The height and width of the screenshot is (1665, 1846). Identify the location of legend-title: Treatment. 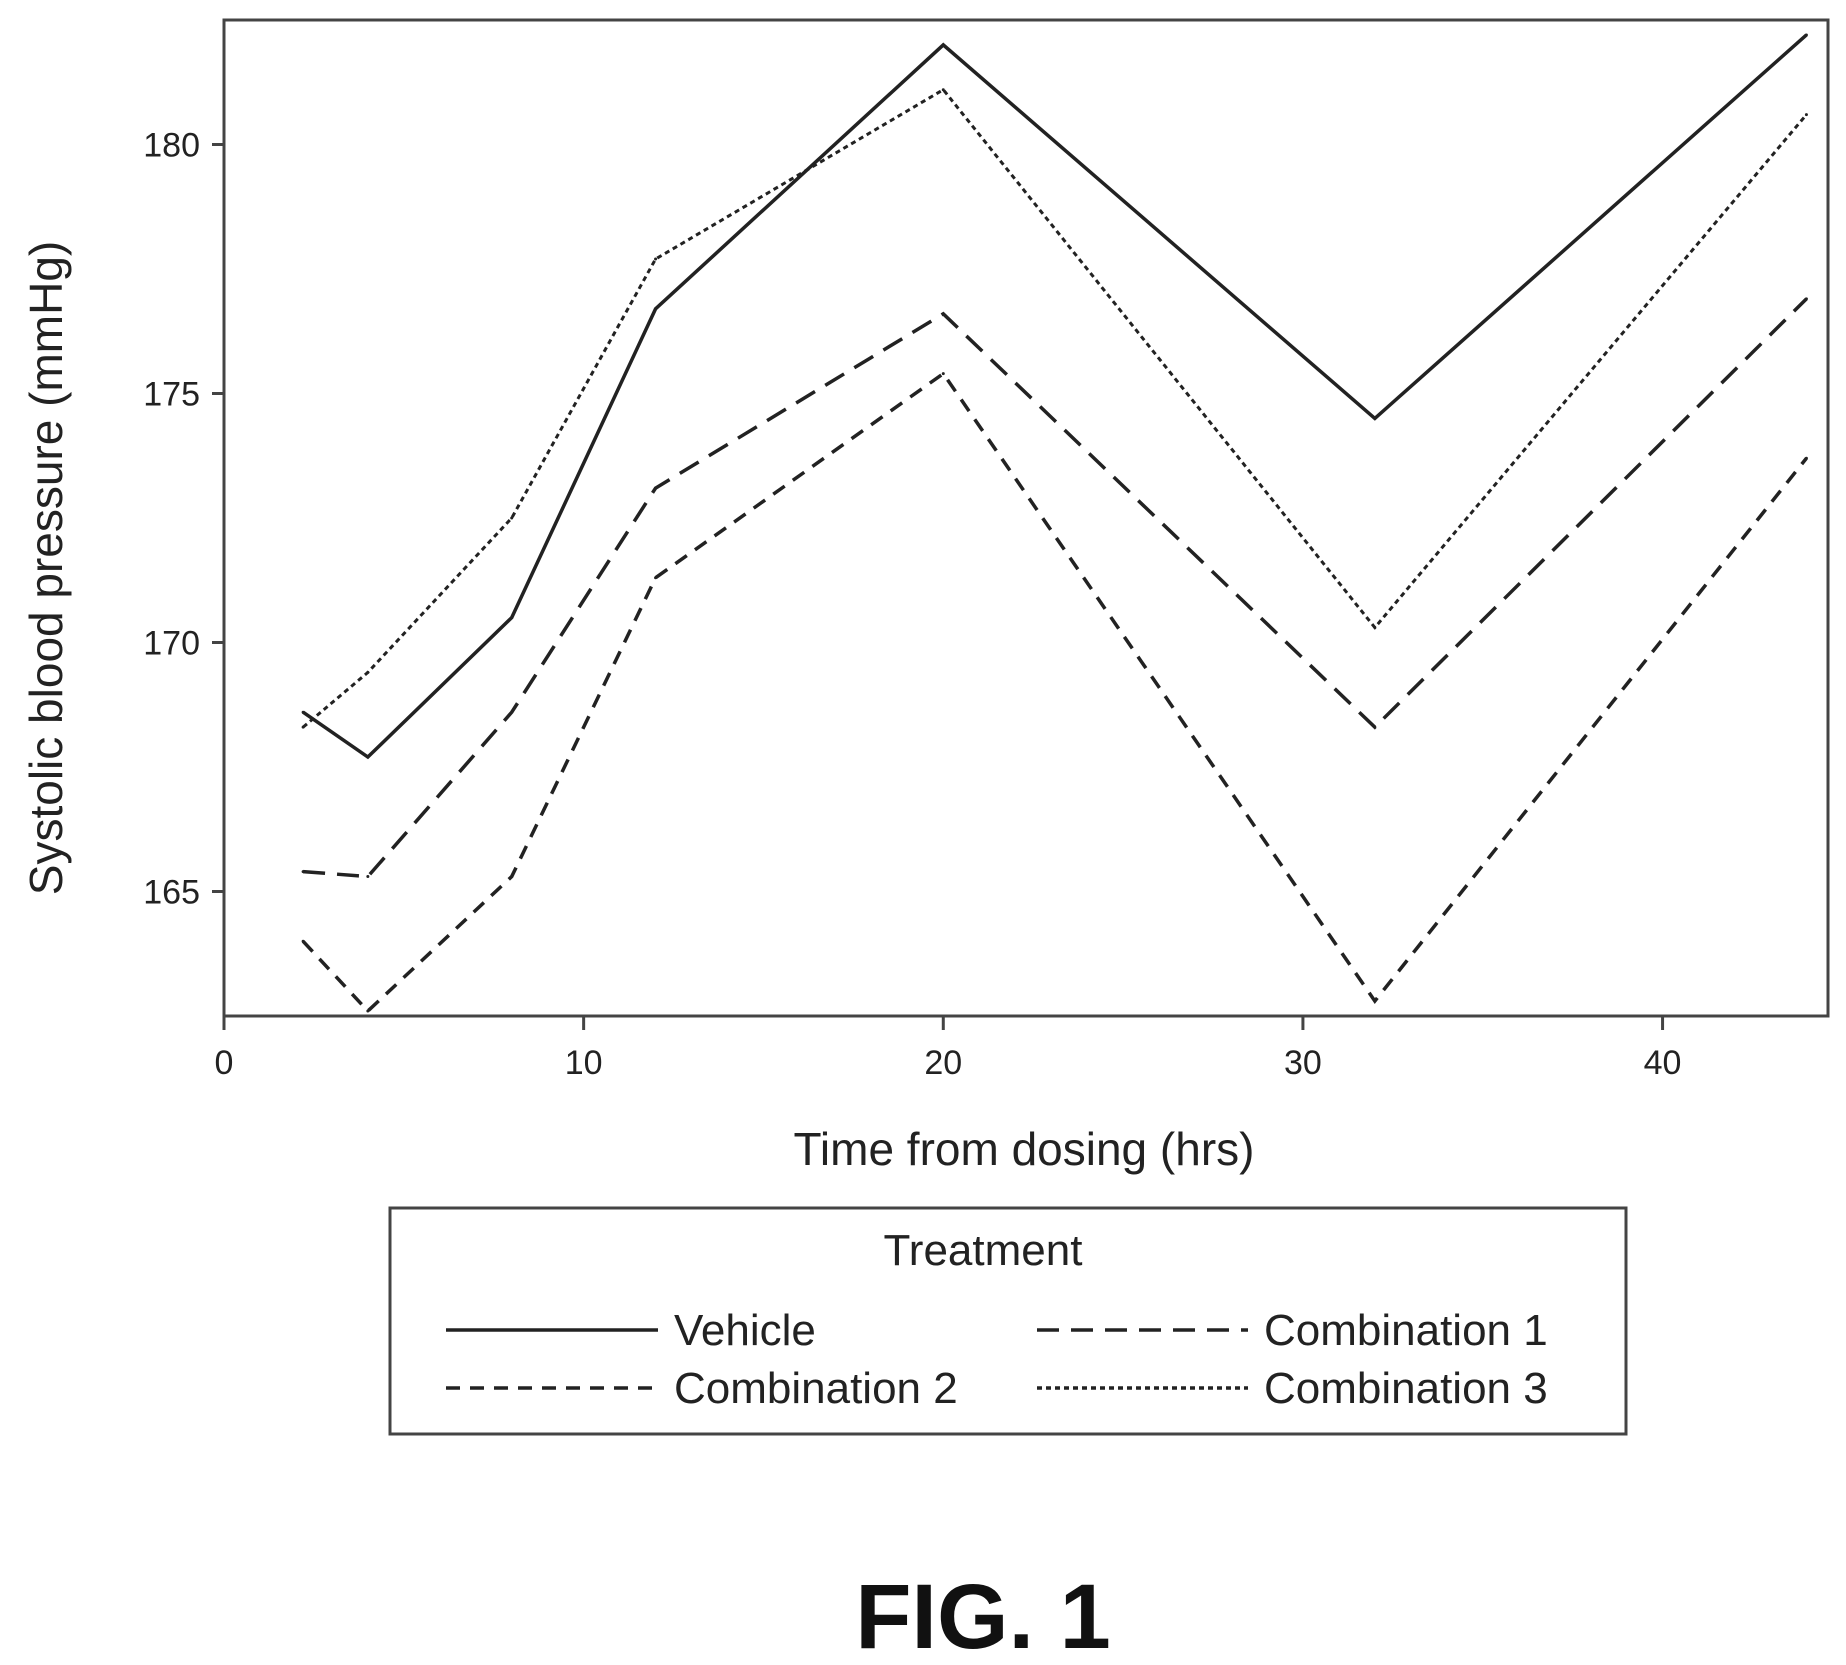
(983, 1250).